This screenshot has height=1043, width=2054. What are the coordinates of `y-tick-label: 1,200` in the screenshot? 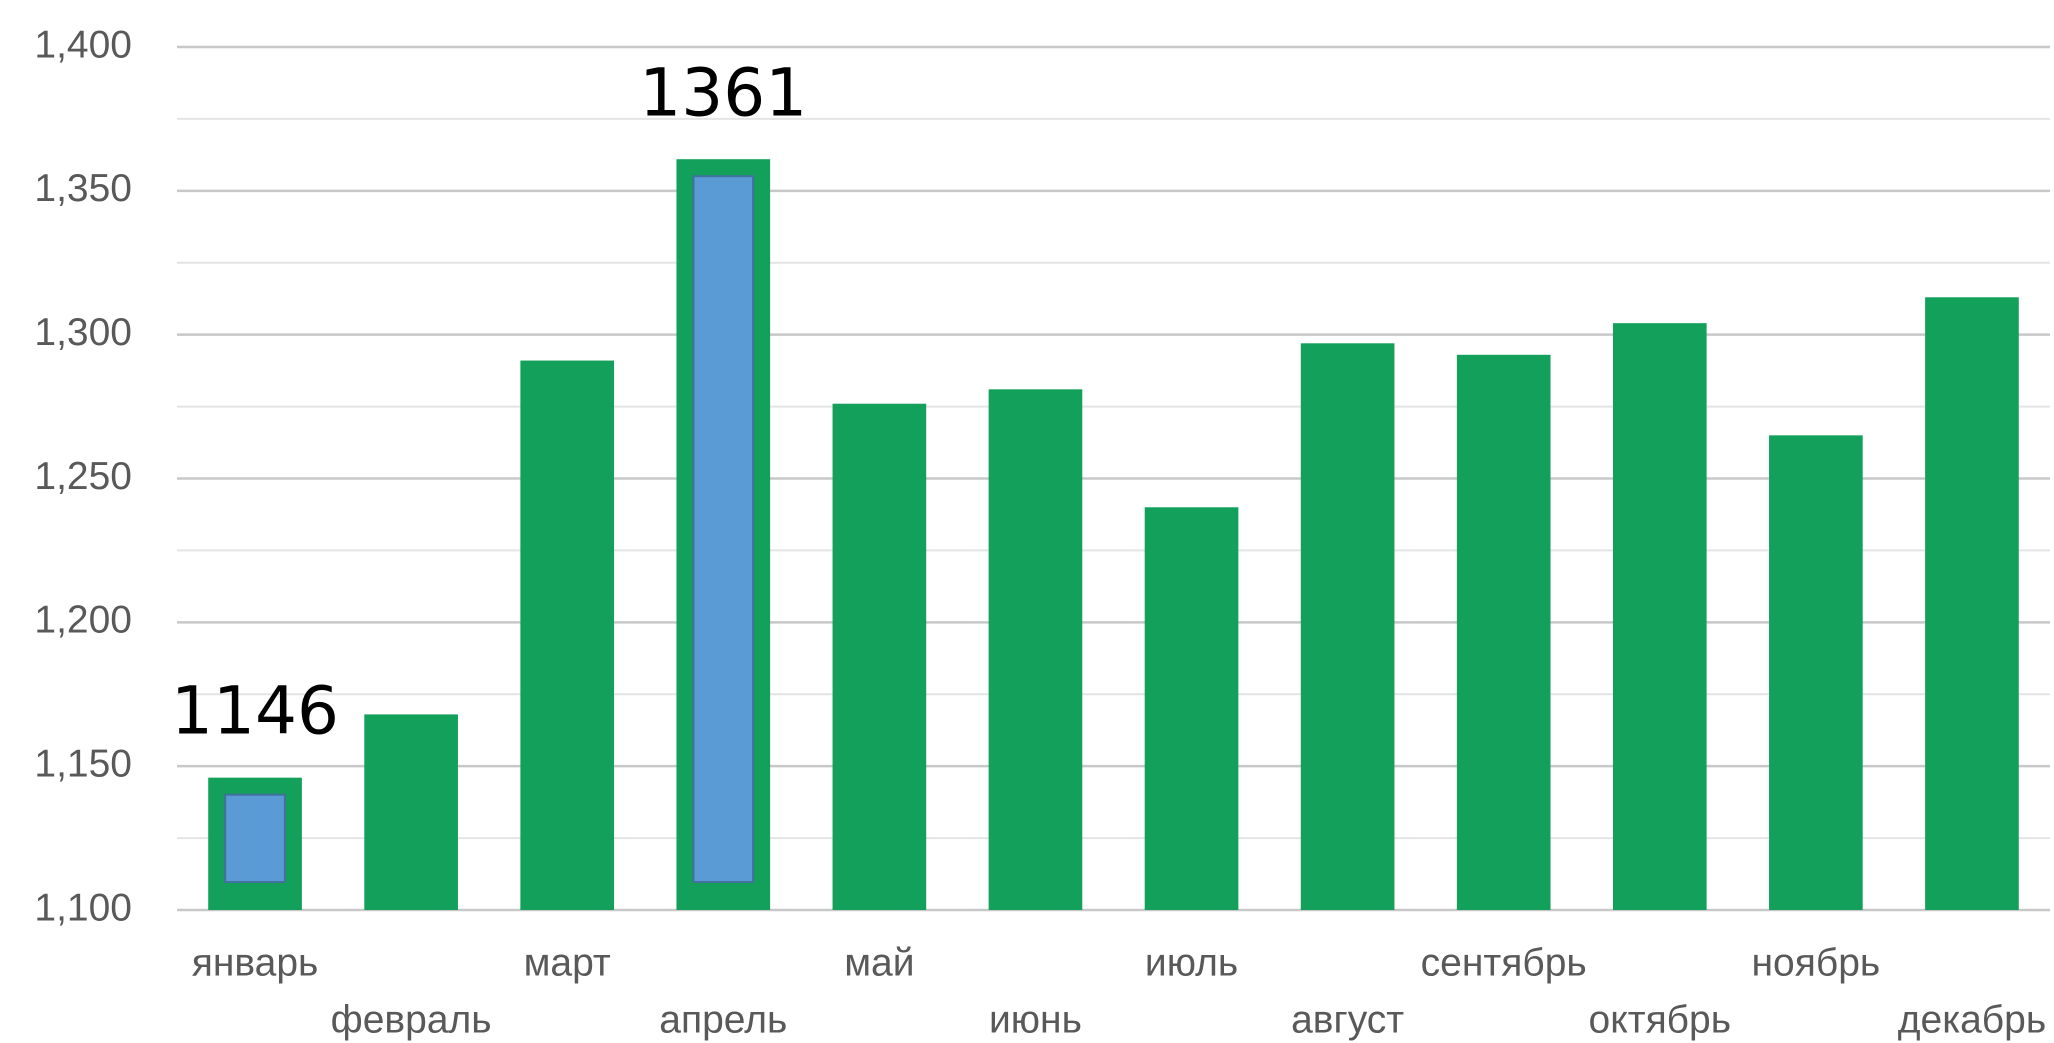 It's located at (83, 620).